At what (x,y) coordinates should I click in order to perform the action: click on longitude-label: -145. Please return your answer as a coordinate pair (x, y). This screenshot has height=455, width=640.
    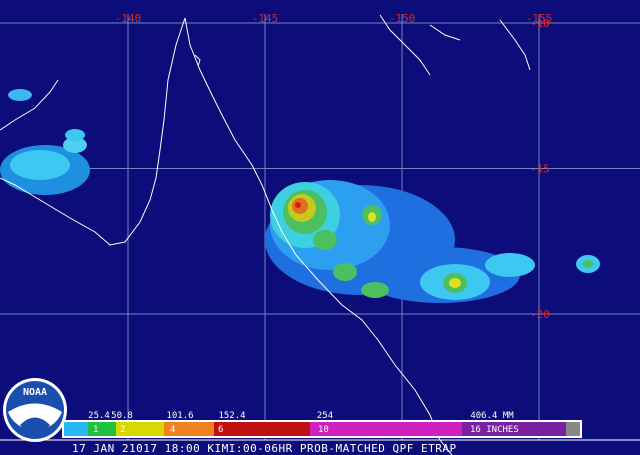
    Looking at the image, I should click on (265, 18).